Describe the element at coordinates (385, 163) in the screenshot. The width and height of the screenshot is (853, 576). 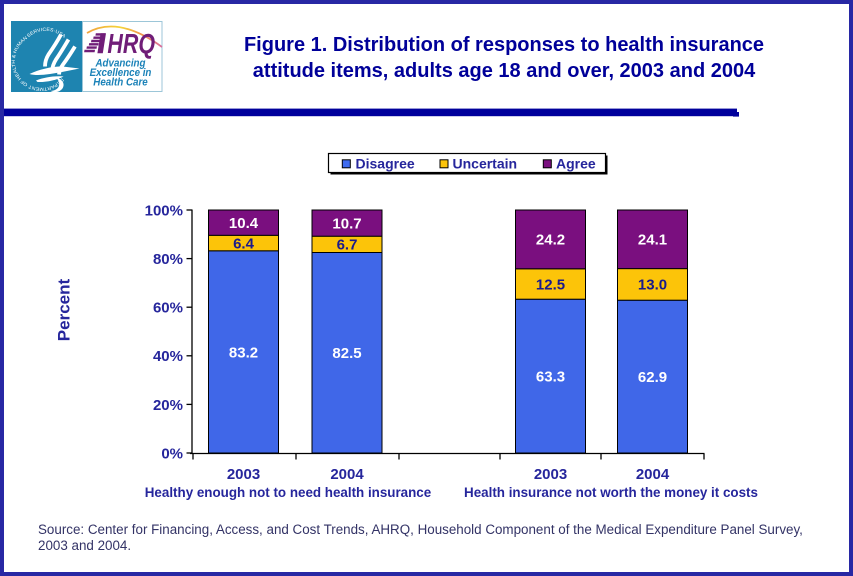
I see `svg-text: Disagree` at that location.